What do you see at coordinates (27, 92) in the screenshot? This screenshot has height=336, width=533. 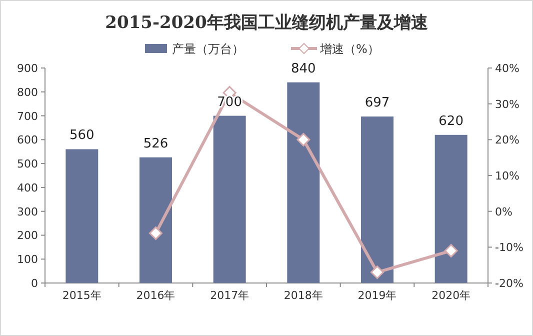 I see `y-tick-label: 800` at bounding box center [27, 92].